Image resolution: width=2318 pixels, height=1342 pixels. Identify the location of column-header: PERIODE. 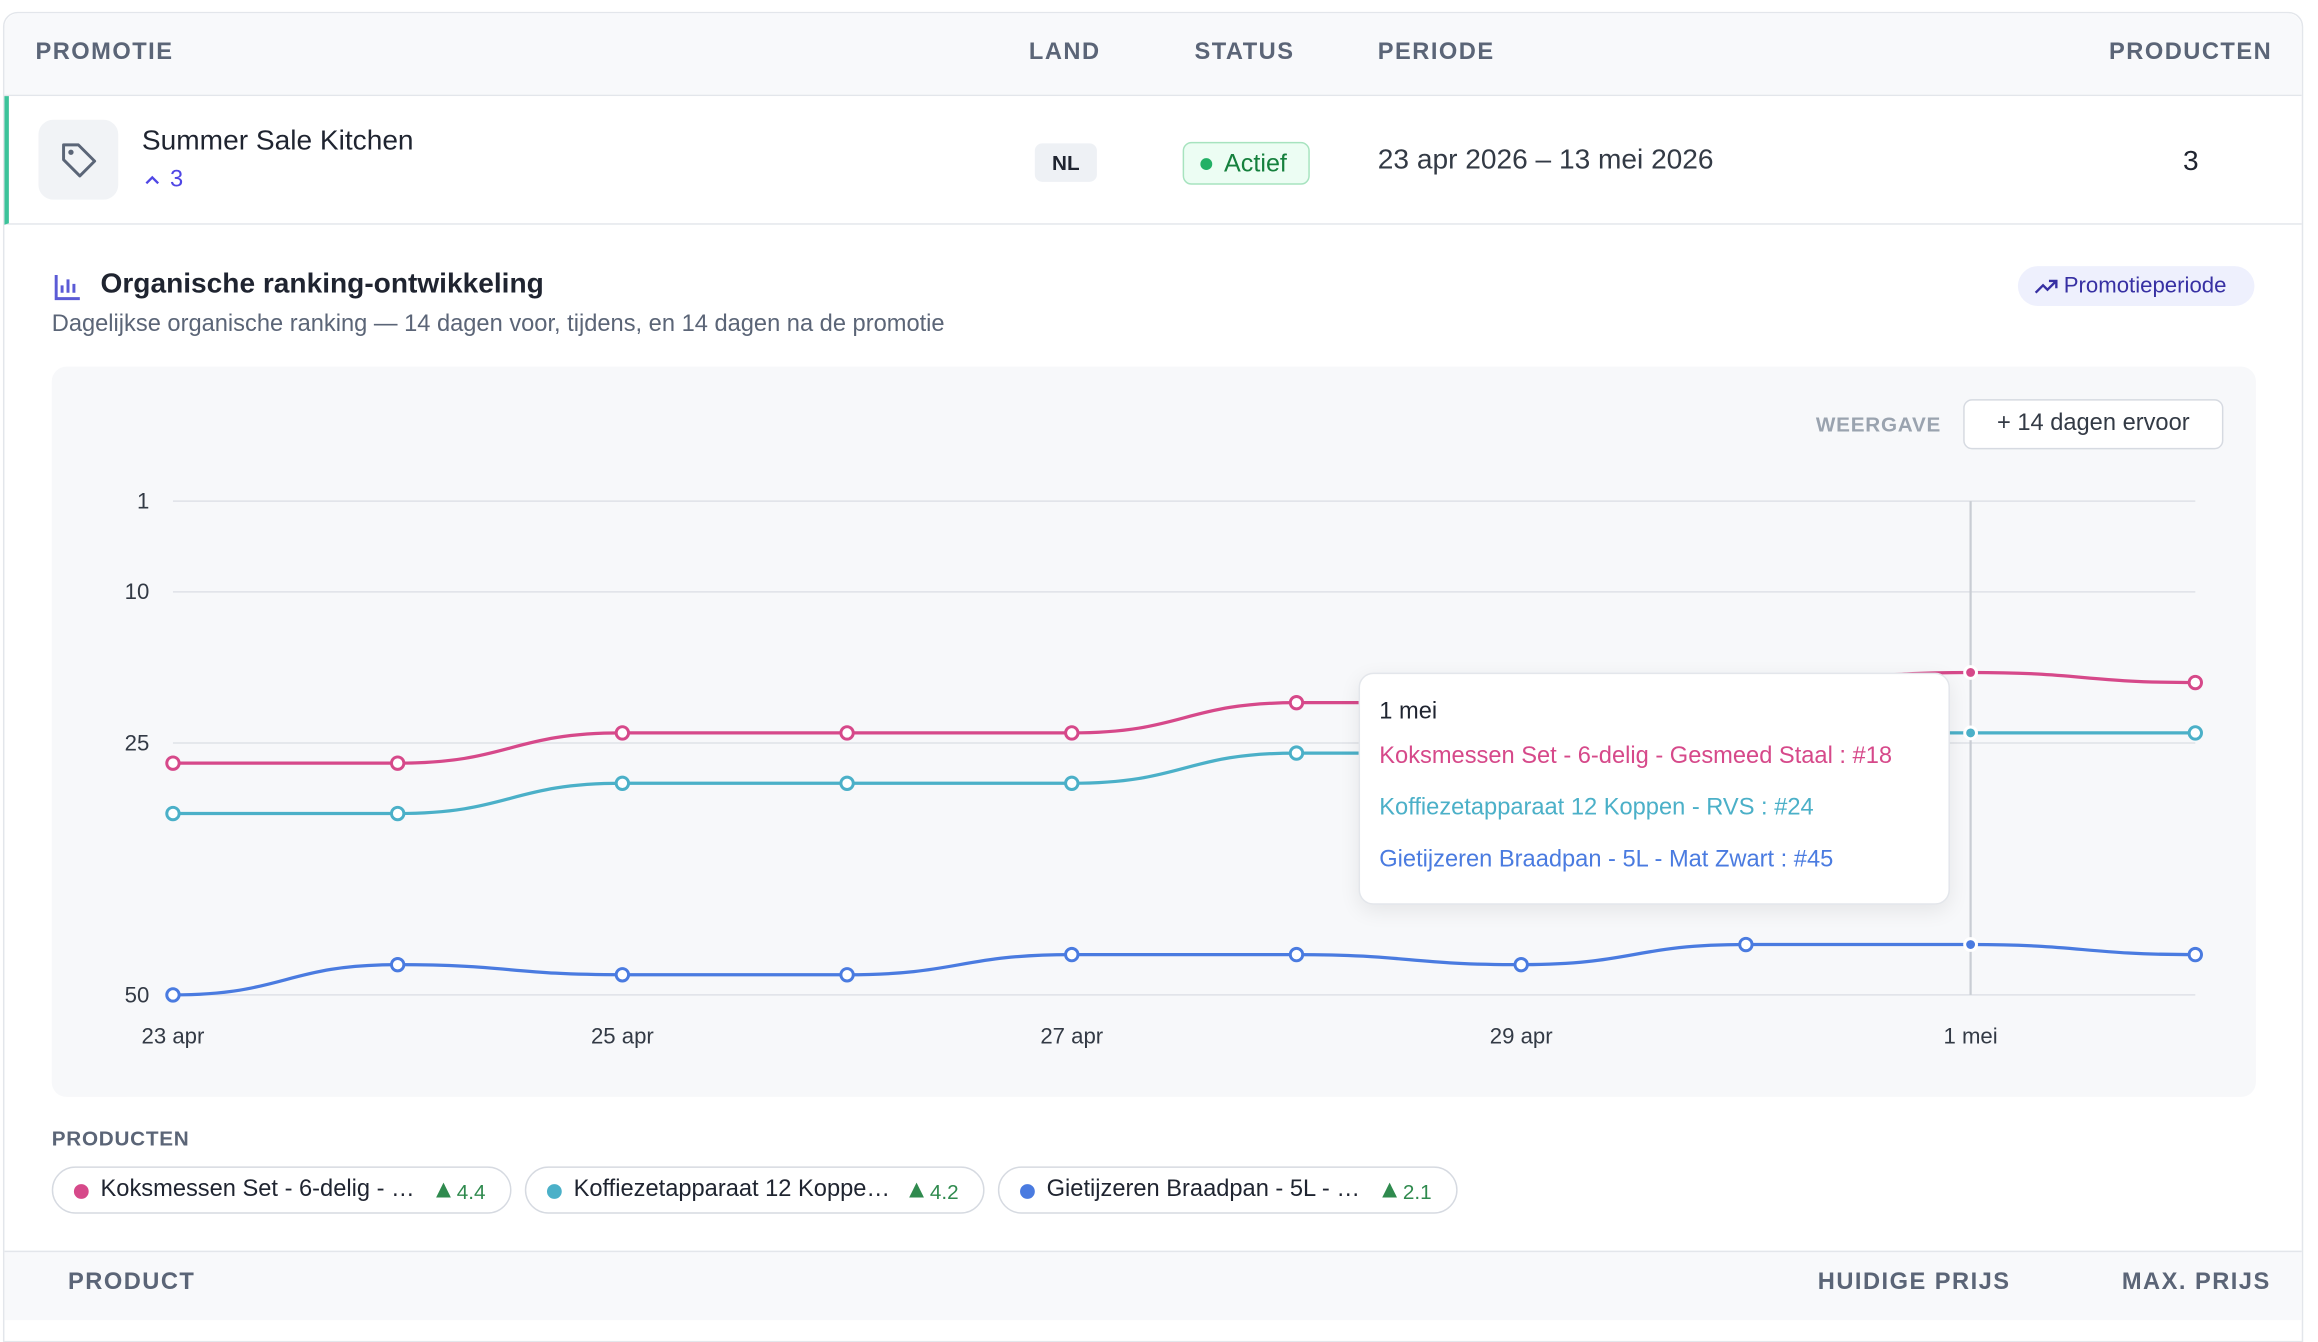
(1436, 52).